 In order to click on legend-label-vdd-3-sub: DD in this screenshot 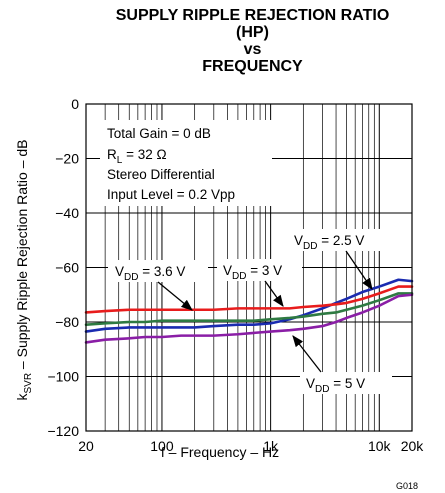, I will do `click(239, 276)`.